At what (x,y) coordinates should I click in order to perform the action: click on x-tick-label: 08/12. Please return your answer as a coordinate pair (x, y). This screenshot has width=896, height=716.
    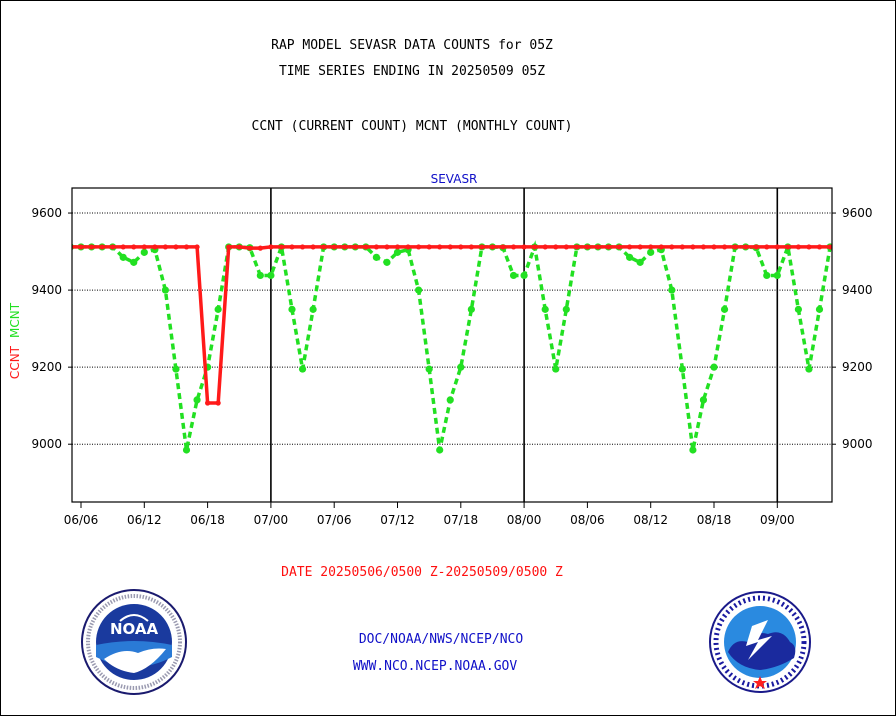
    Looking at the image, I should click on (650, 520).